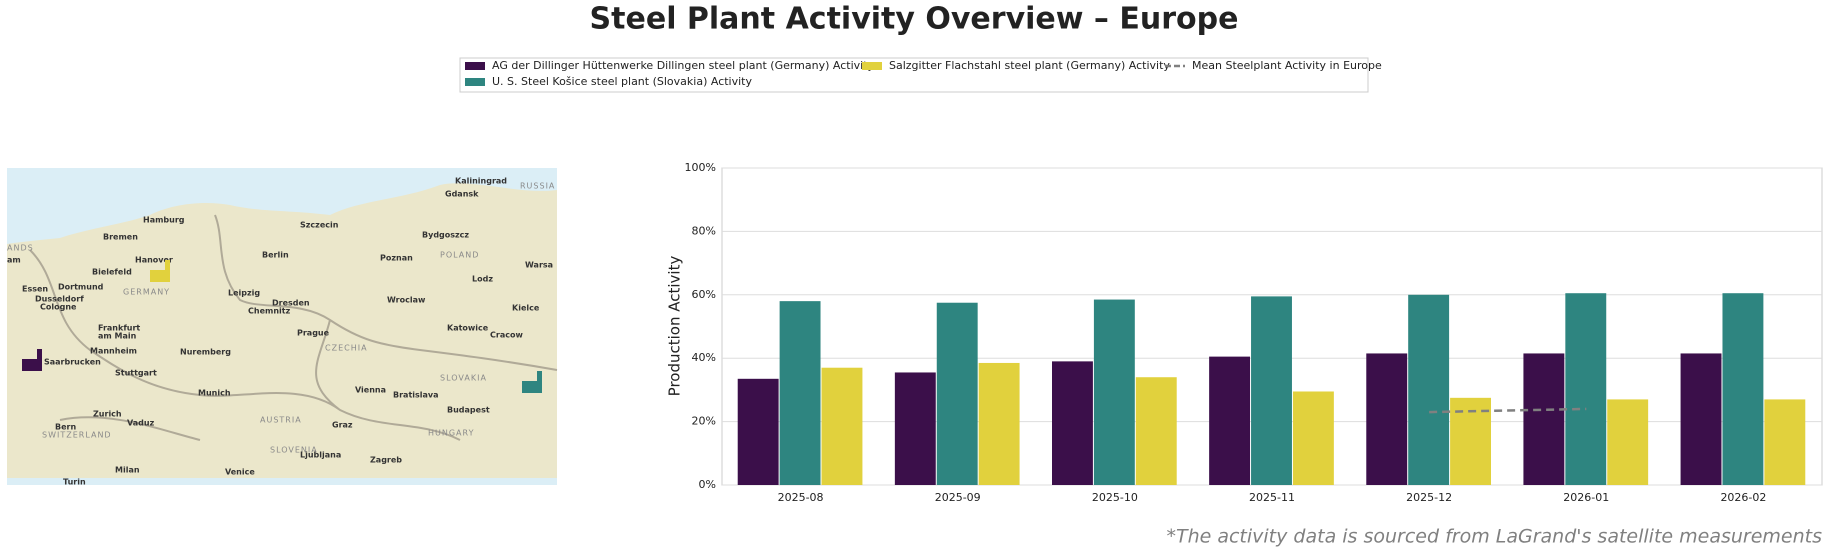 This screenshot has height=558, width=1828. What do you see at coordinates (416, 395) in the screenshot?
I see `map-label: Bratislava` at bounding box center [416, 395].